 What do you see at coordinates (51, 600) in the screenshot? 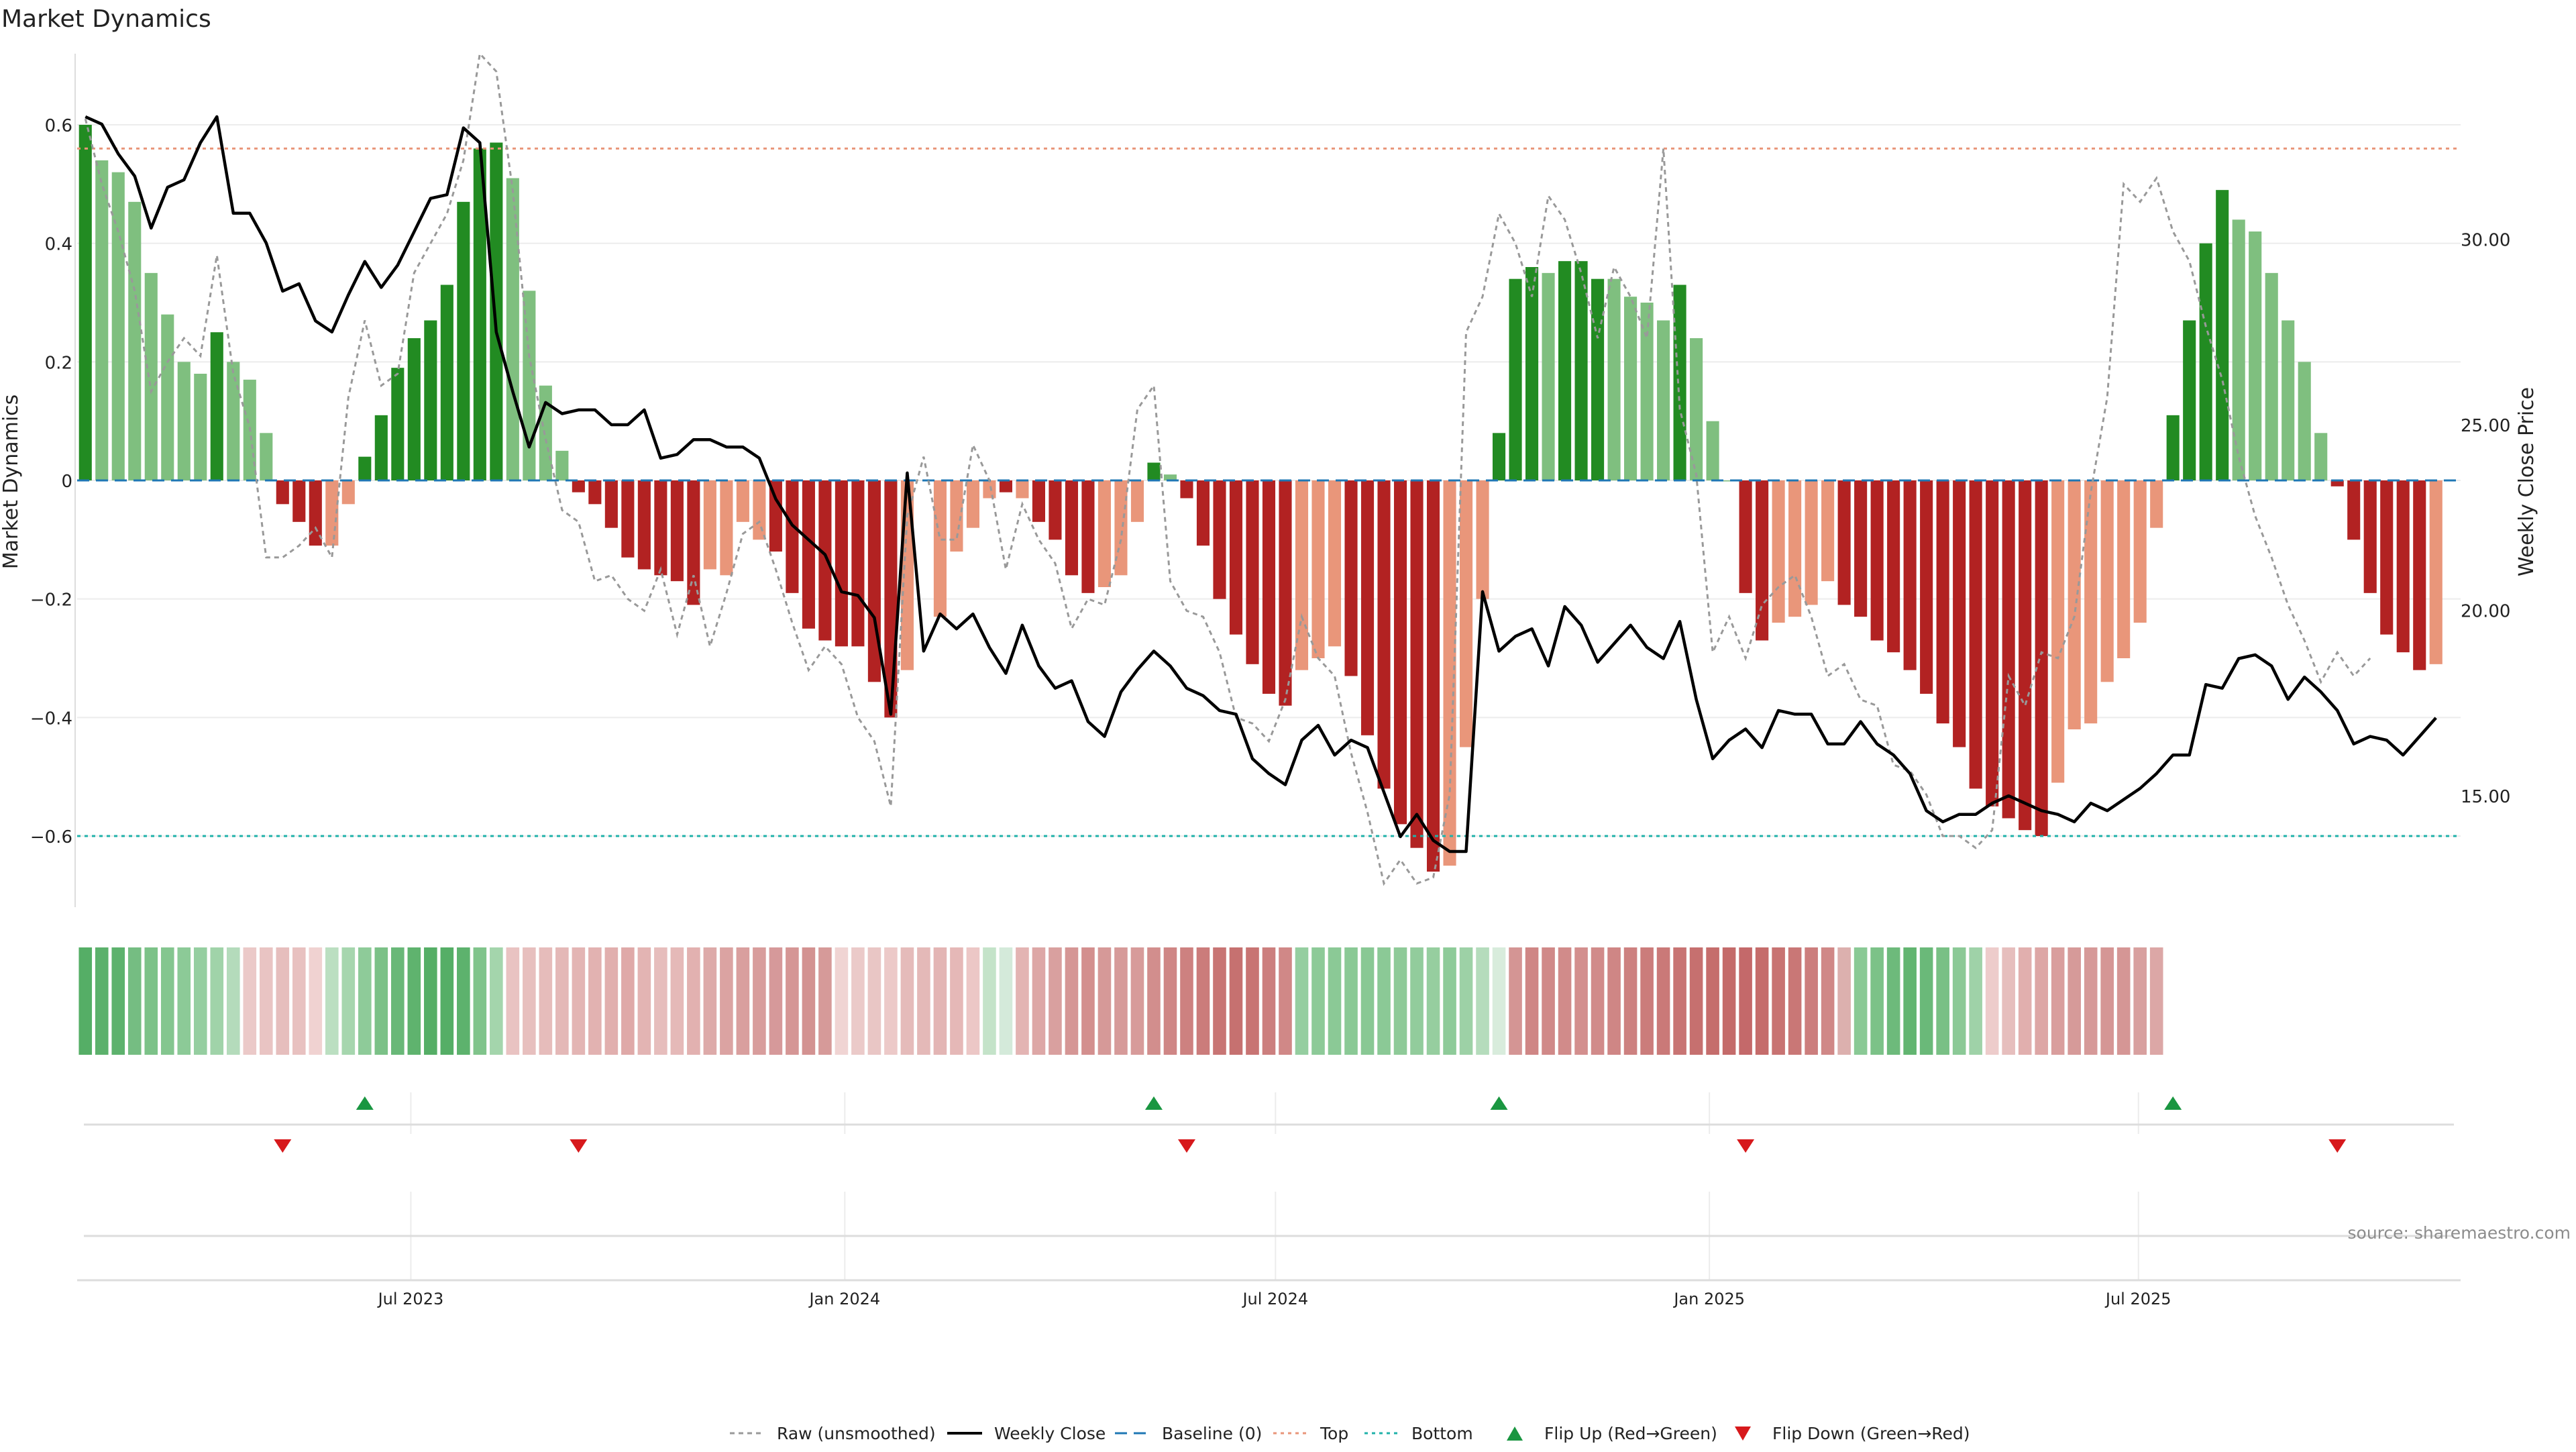
I see `y-tick-label: −0.2` at bounding box center [51, 600].